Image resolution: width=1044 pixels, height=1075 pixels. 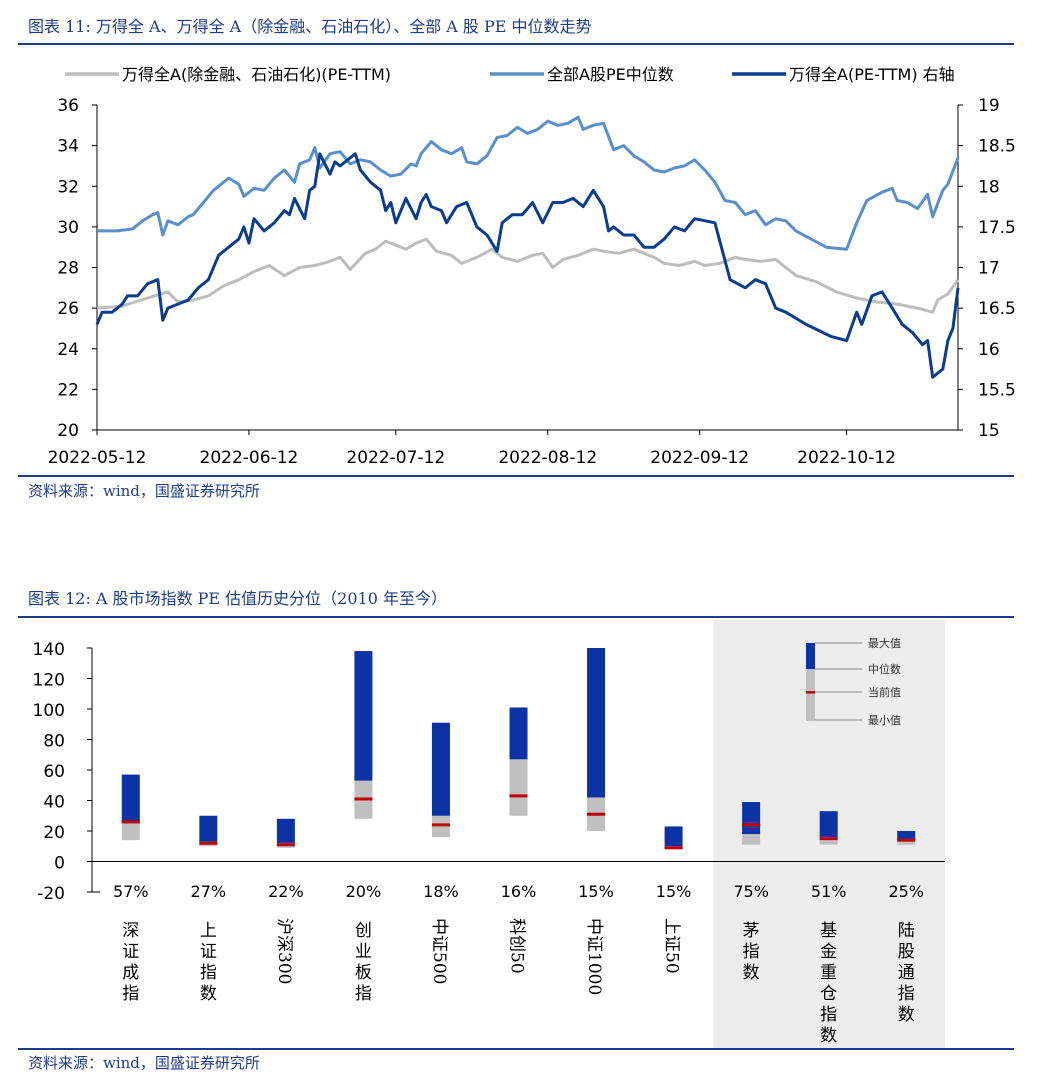 What do you see at coordinates (884, 643) in the screenshot?
I see `legend-label: 最大值` at bounding box center [884, 643].